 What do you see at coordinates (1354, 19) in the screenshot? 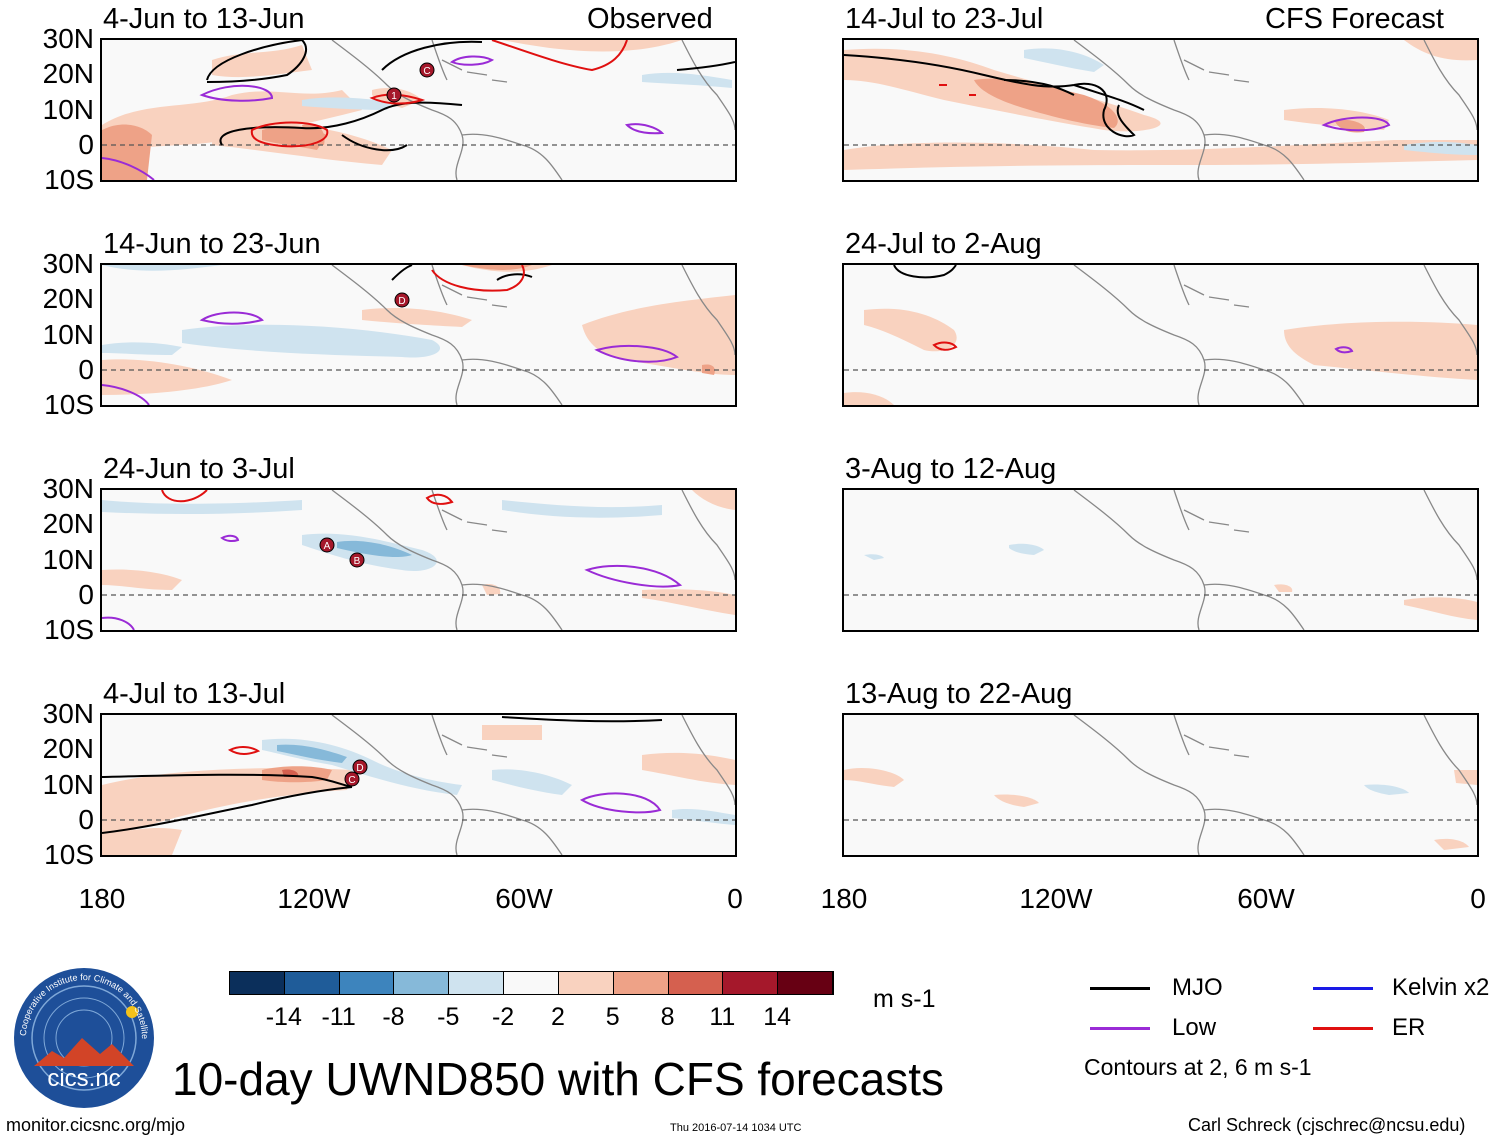
I see `panel-tag-forecast: CFS Forecast` at bounding box center [1354, 19].